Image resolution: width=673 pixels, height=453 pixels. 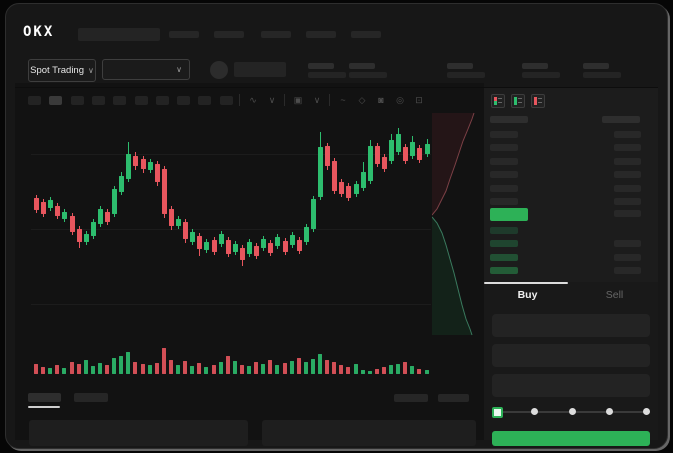 What do you see at coordinates (627, 213) in the screenshot?
I see `ob-mid-amount-placeholder` at bounding box center [627, 213].